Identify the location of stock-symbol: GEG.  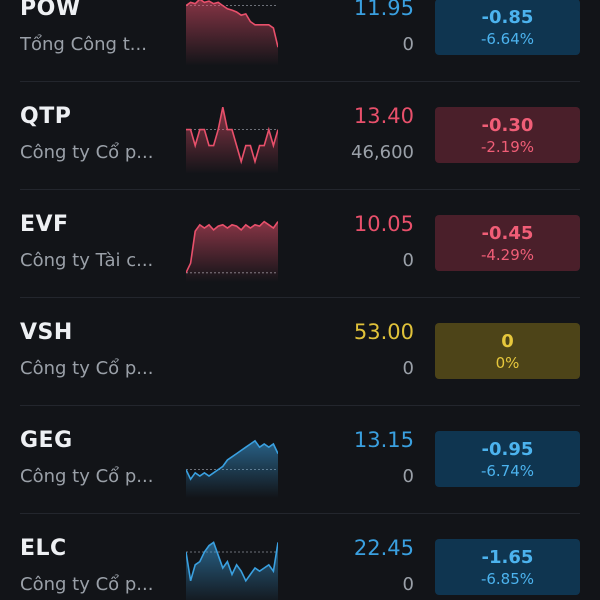
(46, 440).